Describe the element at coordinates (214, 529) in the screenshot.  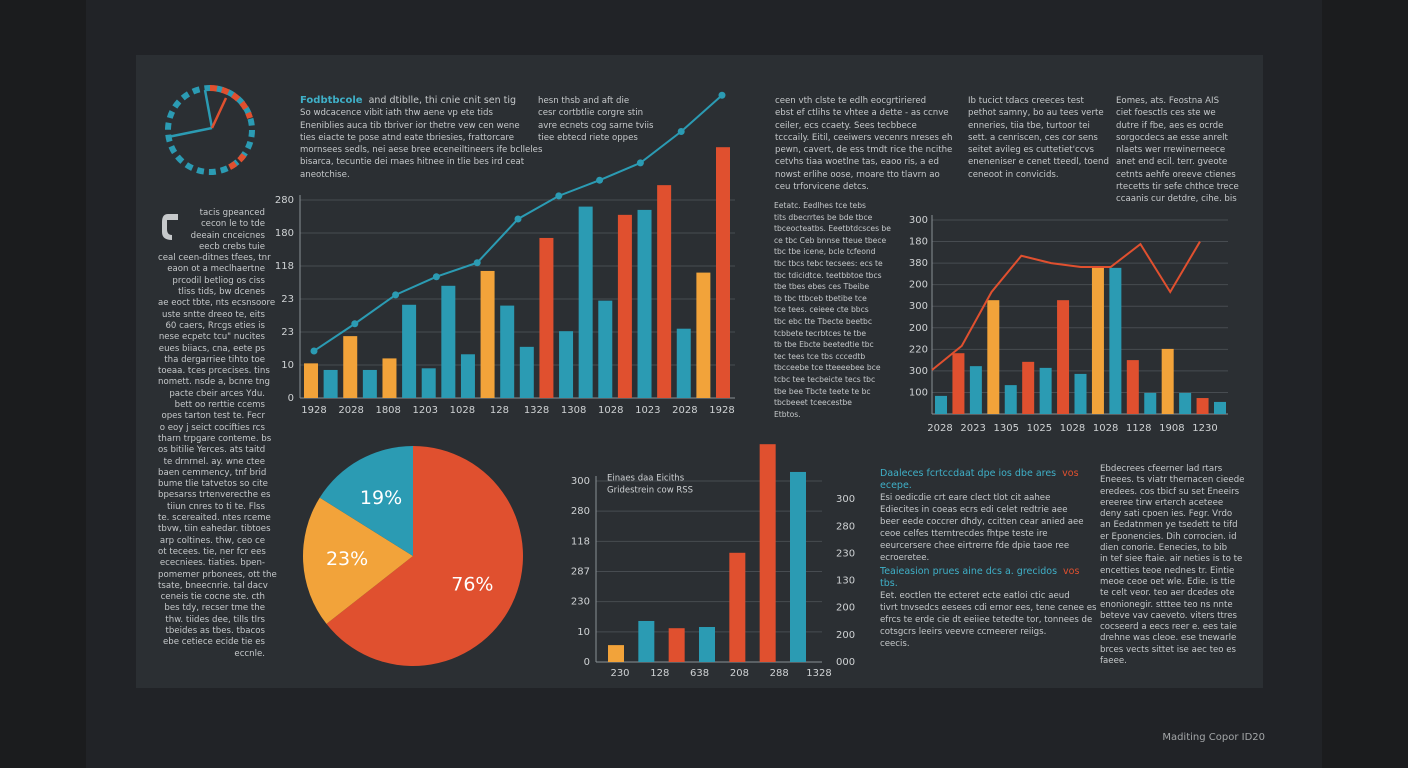
I see `text-line: tbvw, tiin eahedar. tibtoes` at that location.